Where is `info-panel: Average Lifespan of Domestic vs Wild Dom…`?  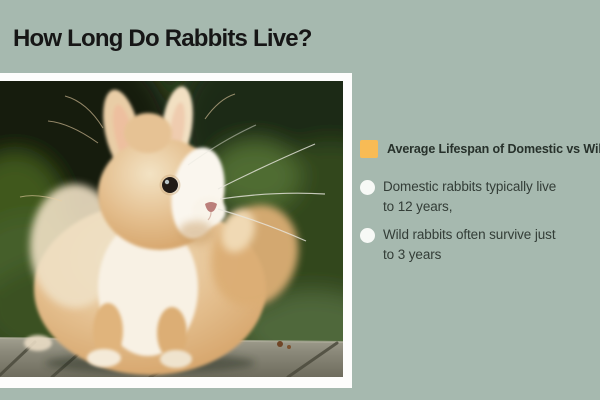 info-panel: Average Lifespan of Domestic vs Wild Dom… is located at coordinates (480, 206).